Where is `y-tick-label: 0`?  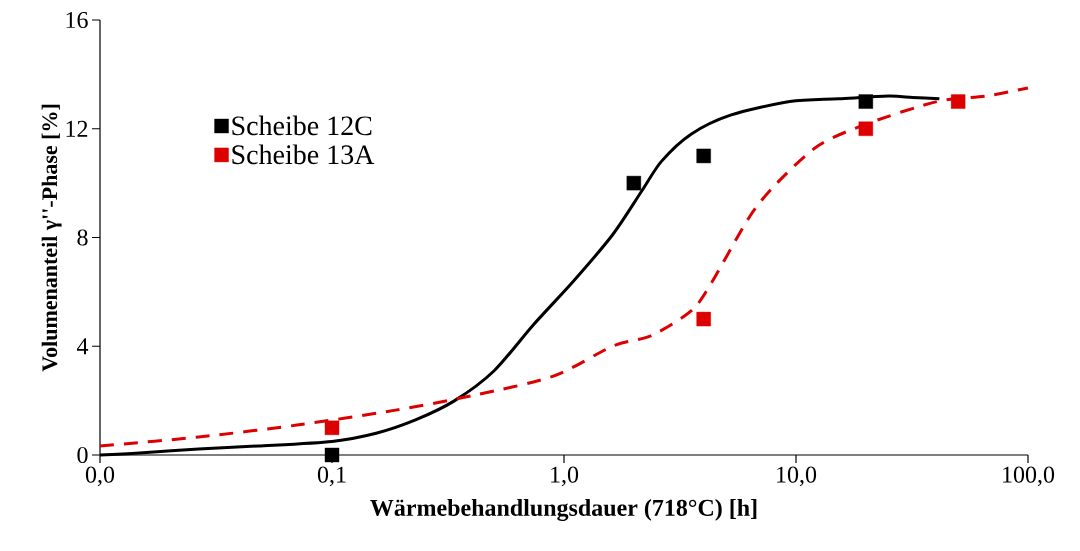 y-tick-label: 0 is located at coordinates (82, 455).